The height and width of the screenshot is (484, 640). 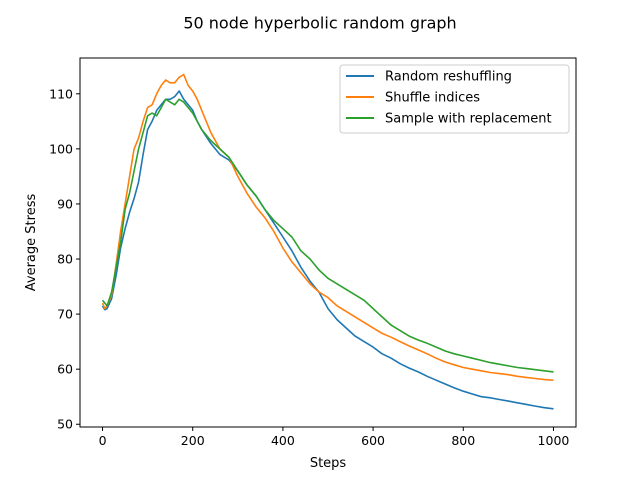 I want to click on legend-label-2: Shuffle indices, so click(x=432, y=98).